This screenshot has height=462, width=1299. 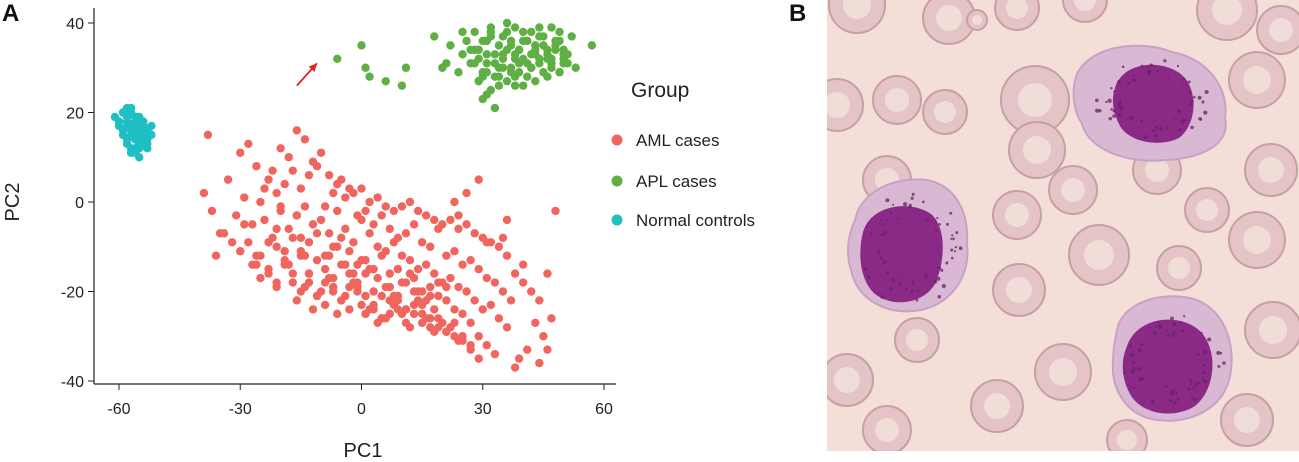 I want to click on legend-label-aml: AML cases, so click(x=677, y=140).